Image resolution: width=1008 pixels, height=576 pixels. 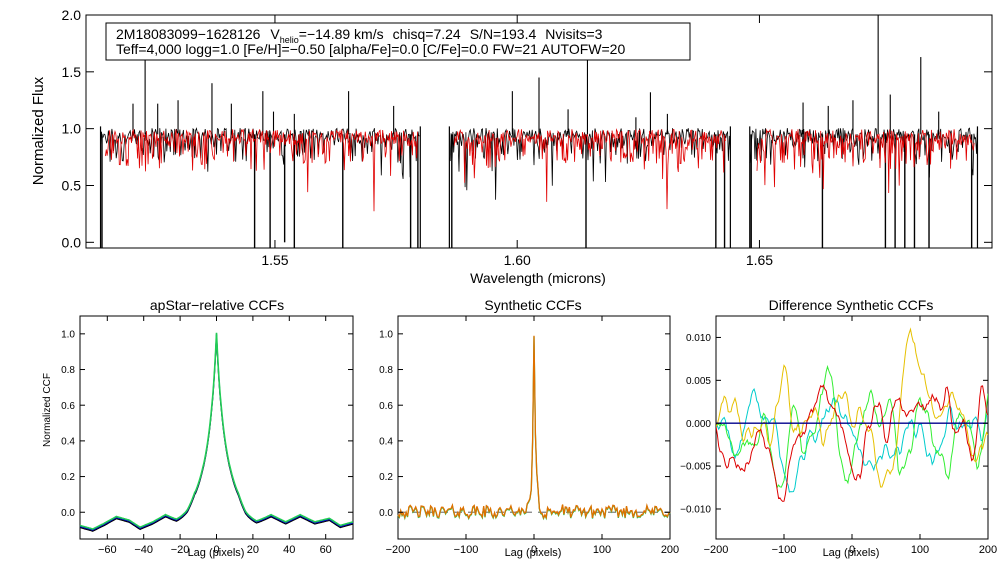 What do you see at coordinates (72, 72) in the screenshot?
I see `spectrum-ytick-label: 1.5` at bounding box center [72, 72].